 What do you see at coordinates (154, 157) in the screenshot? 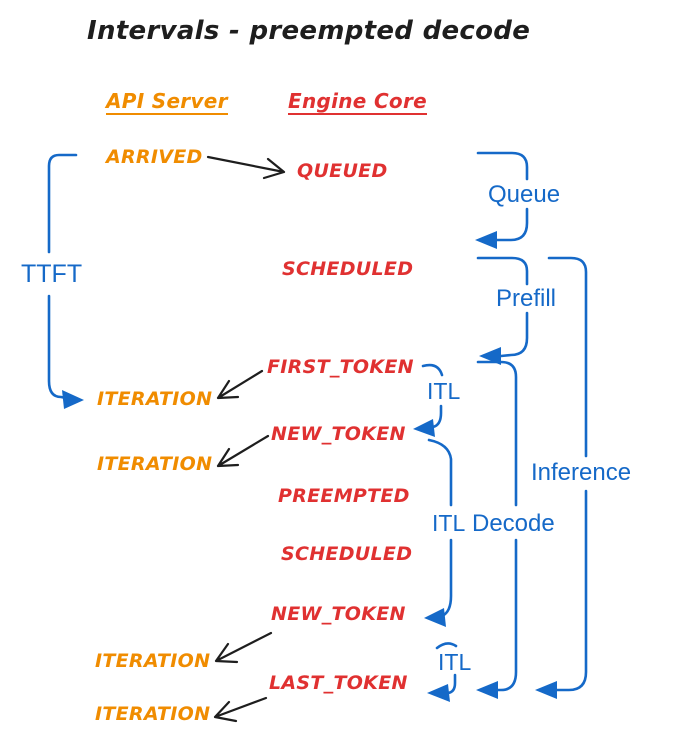
I see `event-arrived: ARRIVED` at bounding box center [154, 157].